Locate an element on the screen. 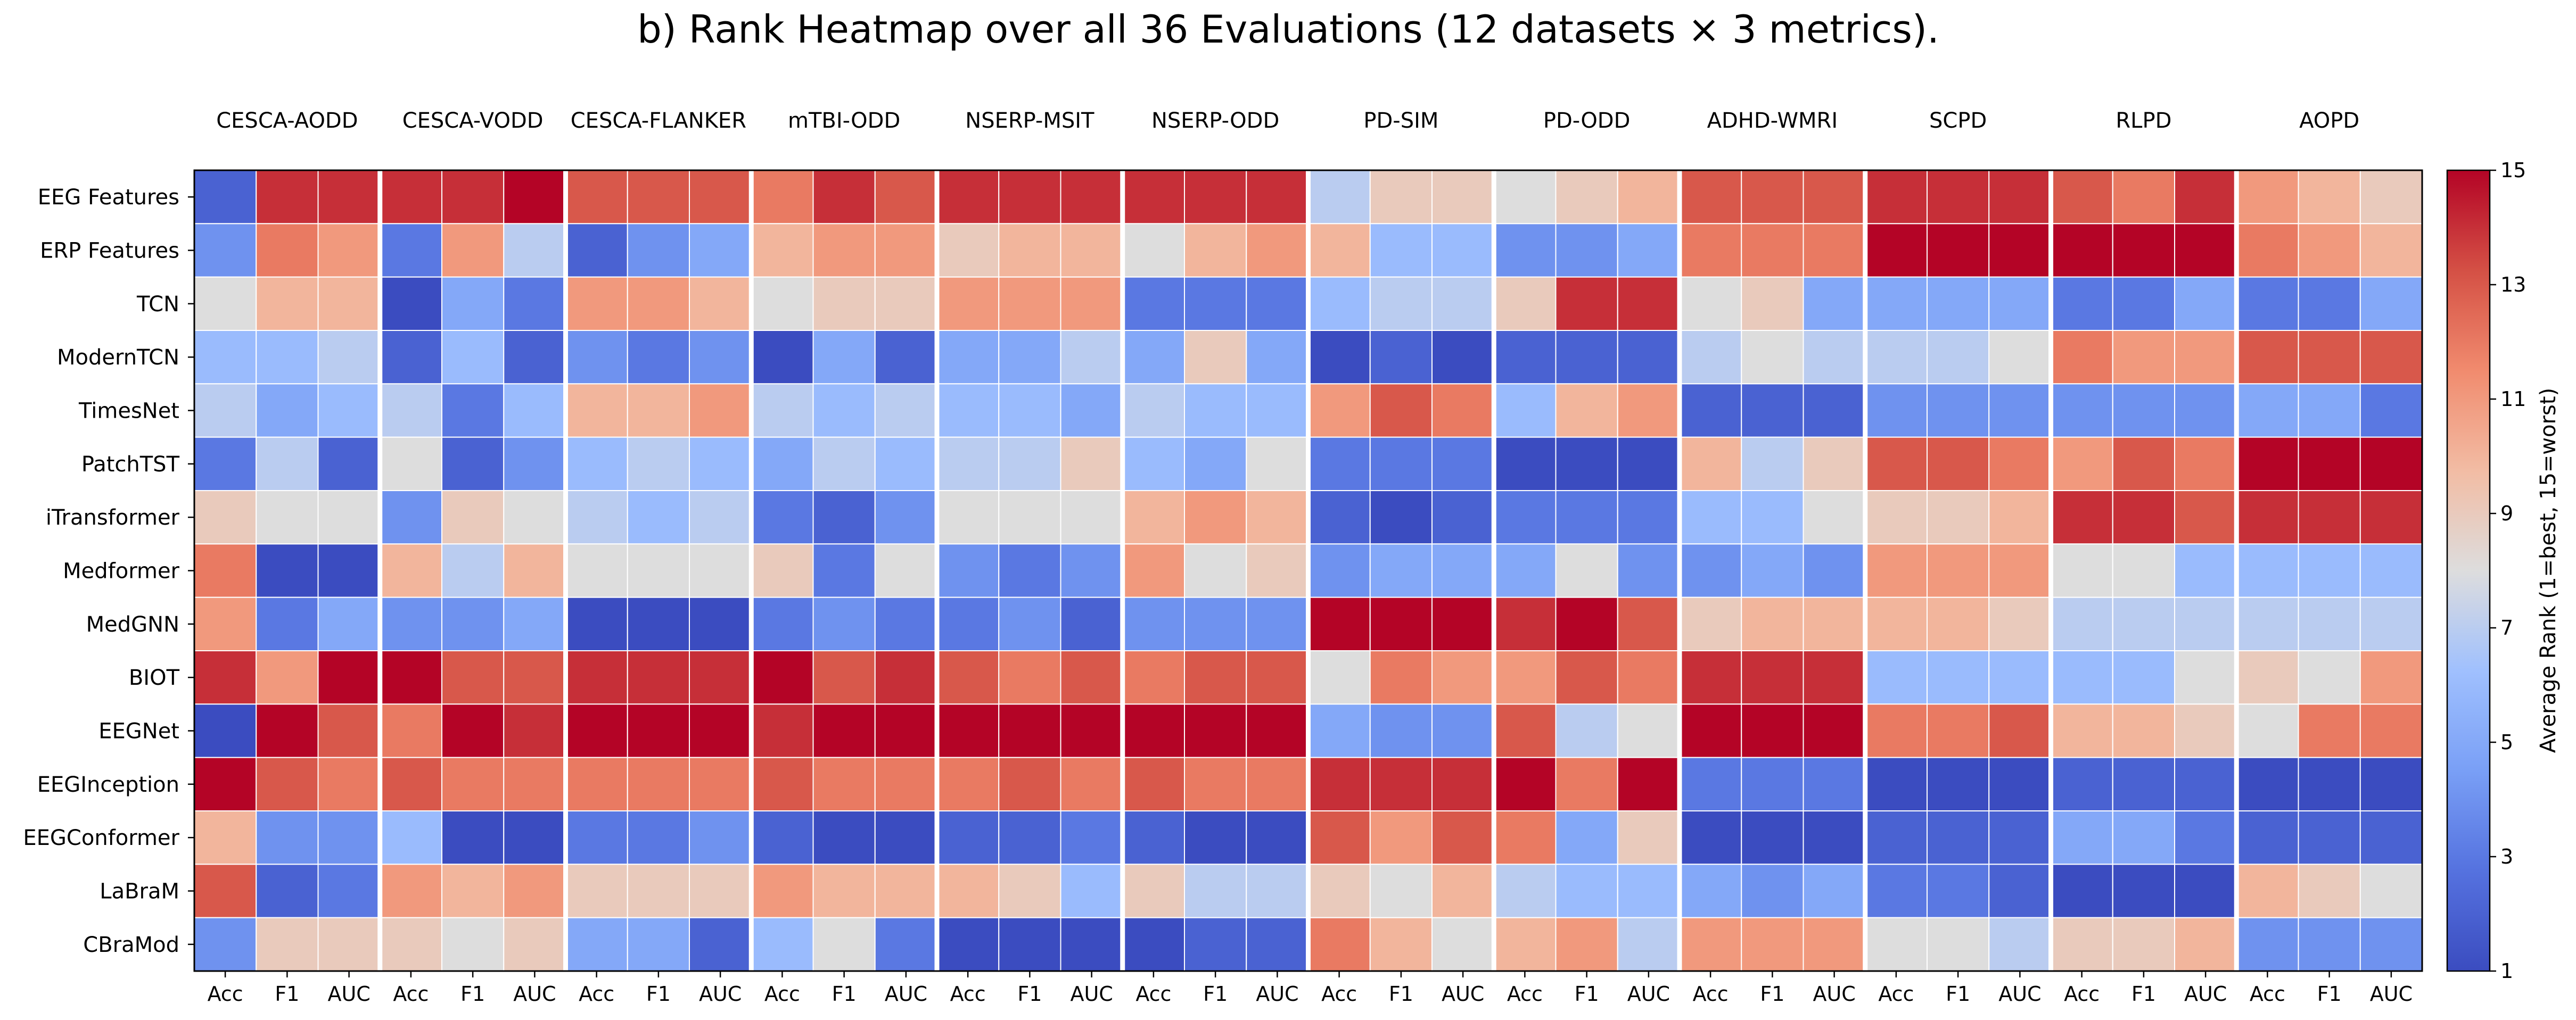  dataset-label: ADHD-WMRI is located at coordinates (1773, 121).